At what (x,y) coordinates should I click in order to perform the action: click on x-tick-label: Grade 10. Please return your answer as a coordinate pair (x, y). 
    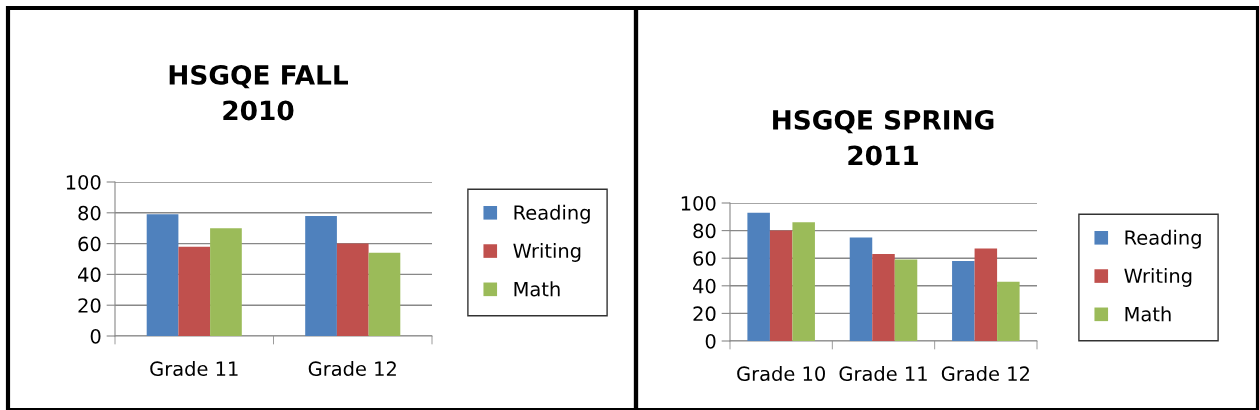
    Looking at the image, I should click on (781, 374).